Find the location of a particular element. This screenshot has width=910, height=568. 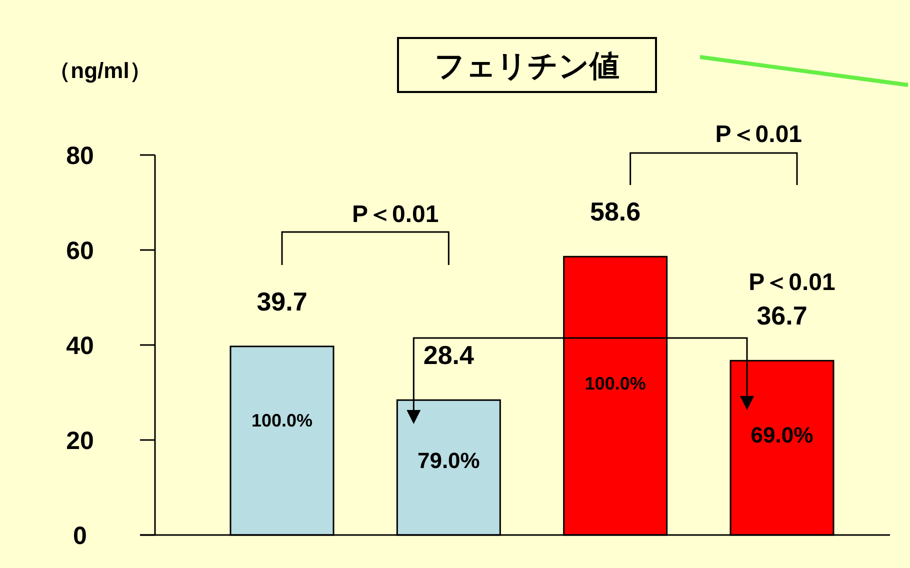

data-label: 58.6 is located at coordinates (615, 211).